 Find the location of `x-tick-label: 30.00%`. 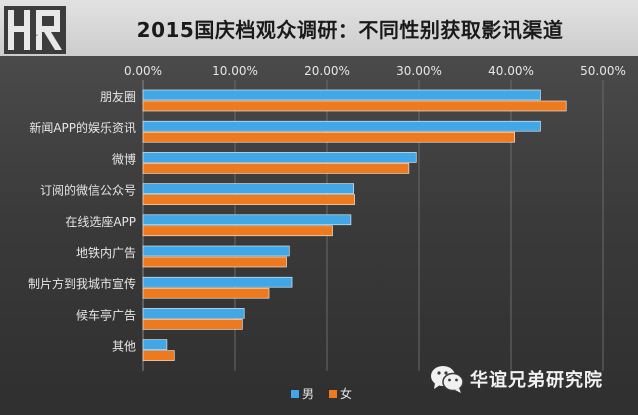

x-tick-label: 30.00% is located at coordinates (419, 71).